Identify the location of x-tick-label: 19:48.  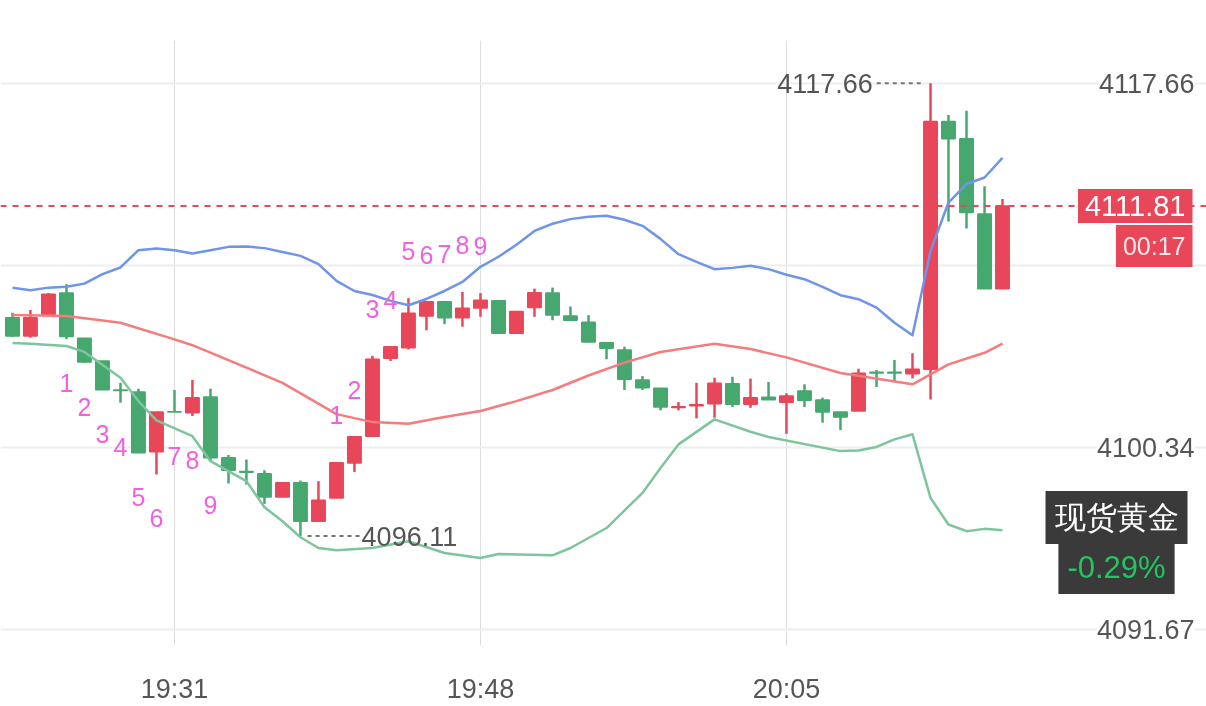
(480, 688).